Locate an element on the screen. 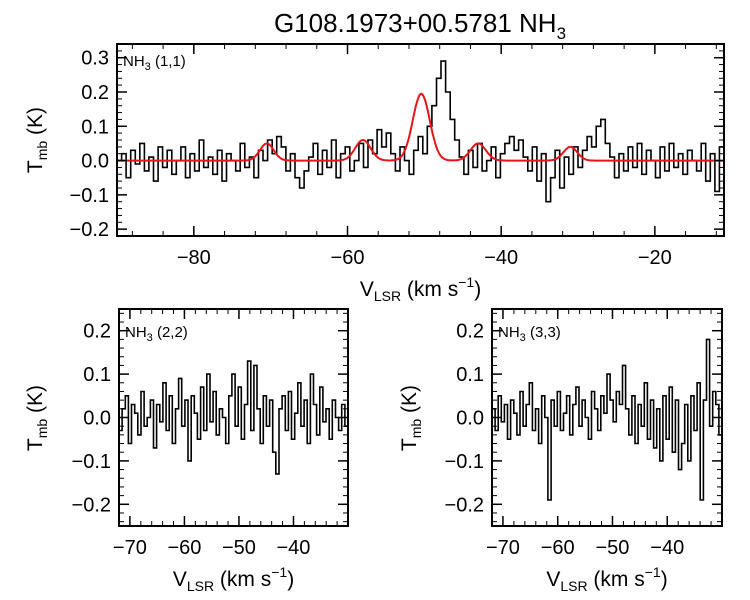  x-tick-label: −20 is located at coordinates (655, 258).